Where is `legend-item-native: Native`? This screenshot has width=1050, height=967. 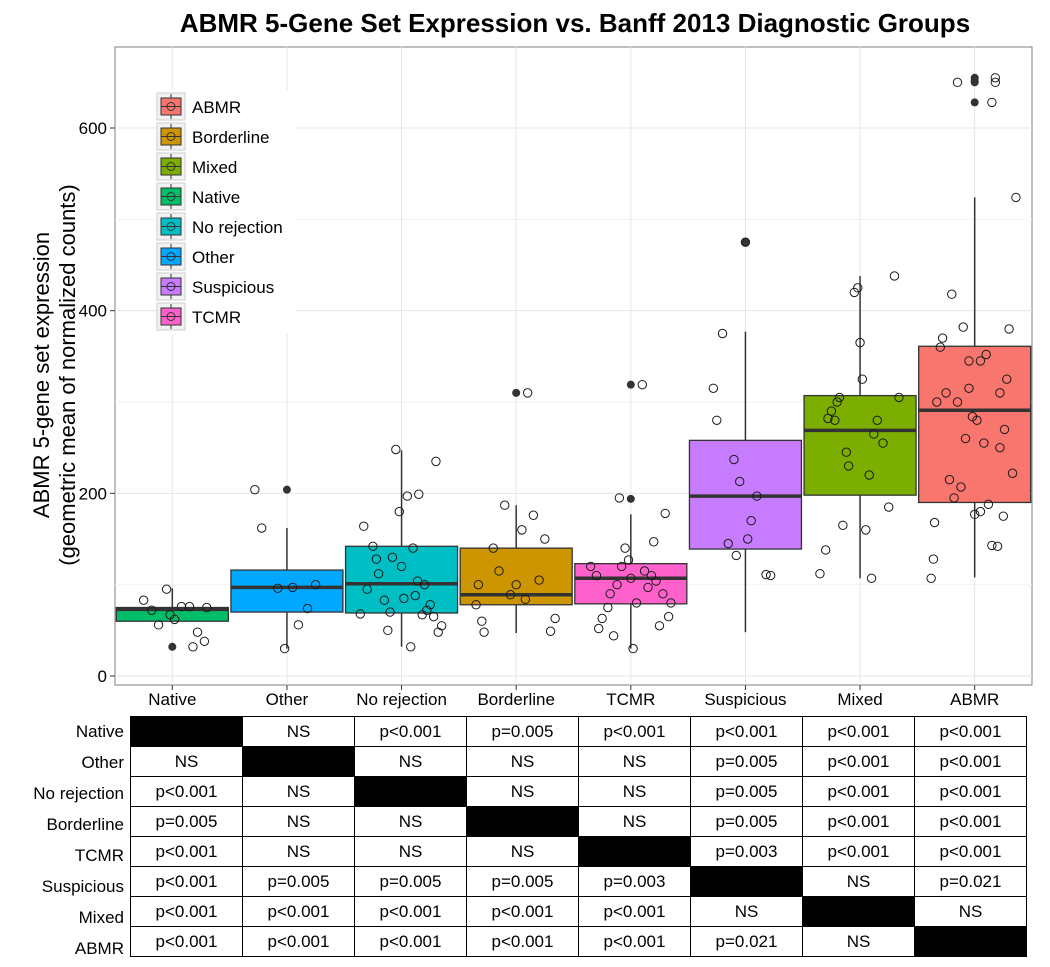
legend-item-native: Native is located at coordinates (198, 196).